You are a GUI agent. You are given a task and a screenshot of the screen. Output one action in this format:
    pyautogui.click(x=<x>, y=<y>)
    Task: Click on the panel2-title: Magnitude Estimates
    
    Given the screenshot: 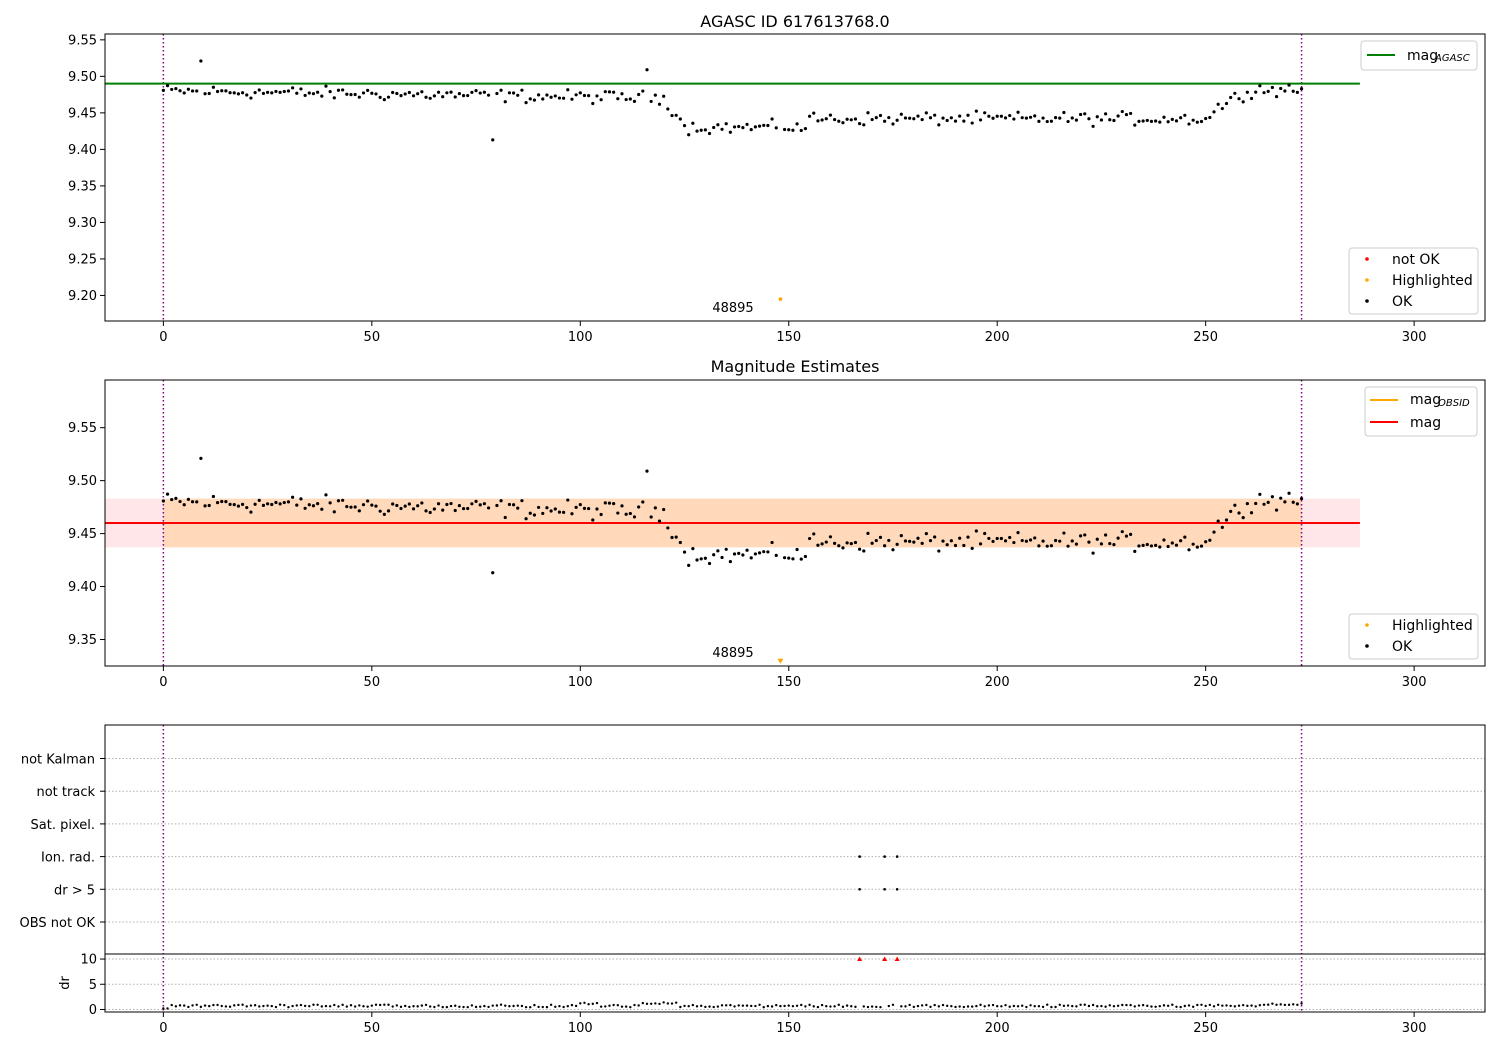 What is the action you would take?
    pyautogui.click(x=795, y=366)
    